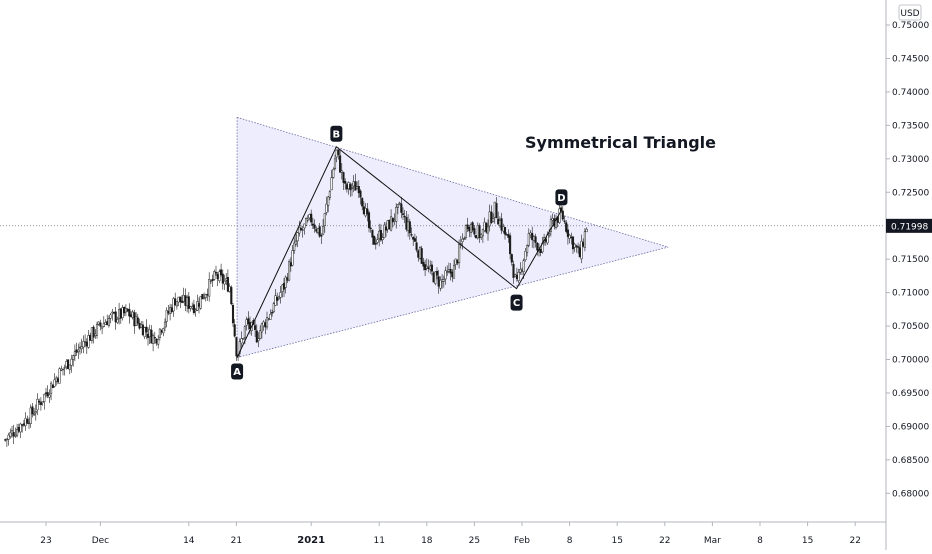 This screenshot has width=932, height=554. What do you see at coordinates (910, 461) in the screenshot?
I see `y-tick-label: 0.68500` at bounding box center [910, 461].